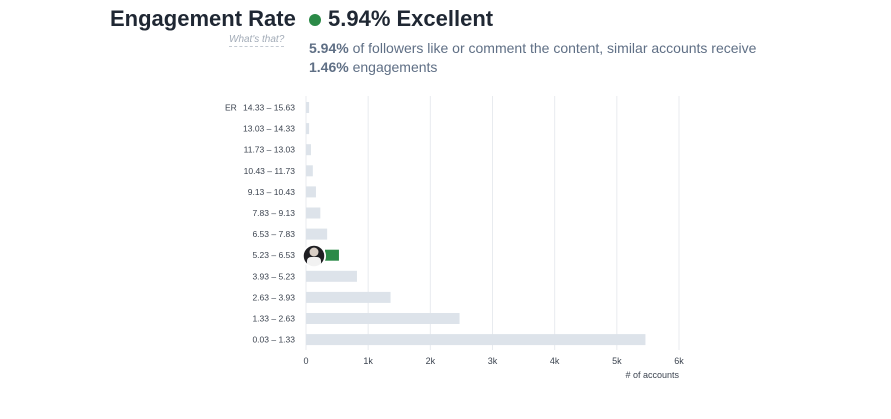  I want to click on x-tick-label: 2k, so click(431, 361).